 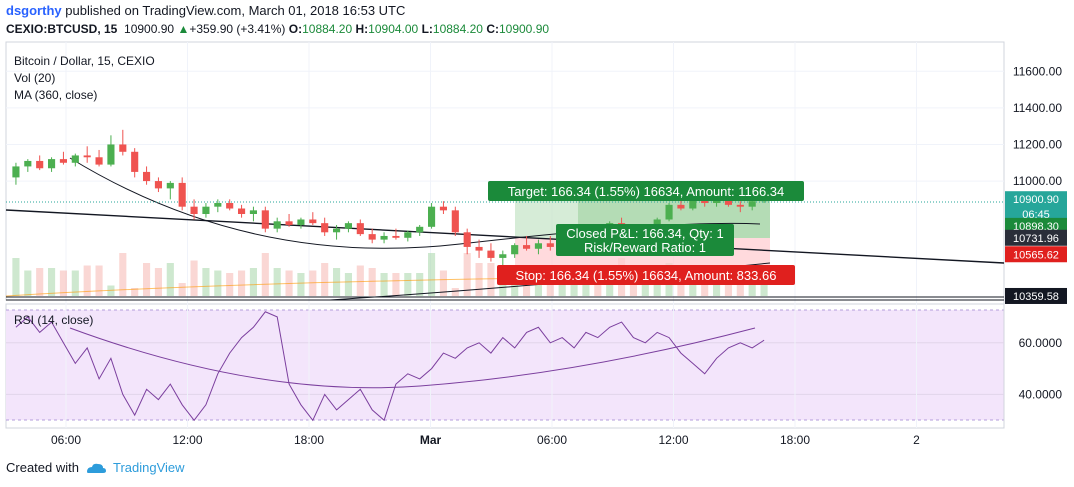 What do you see at coordinates (1037, 108) in the screenshot?
I see `price-tick-label: 11400.00` at bounding box center [1037, 108].